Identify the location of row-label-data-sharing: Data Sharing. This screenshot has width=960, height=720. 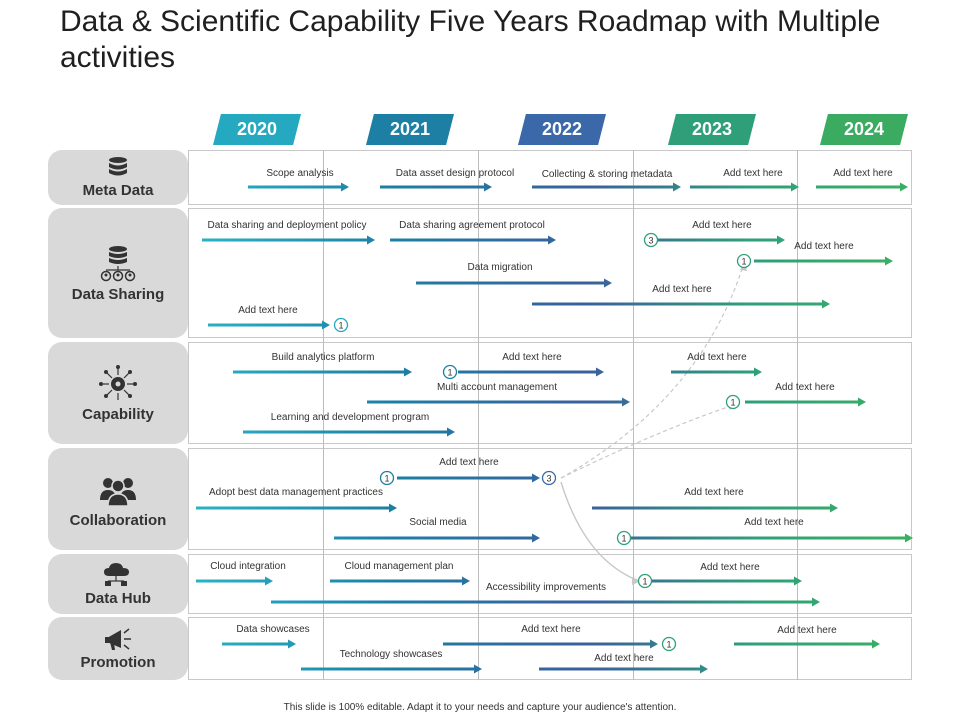
(118, 273).